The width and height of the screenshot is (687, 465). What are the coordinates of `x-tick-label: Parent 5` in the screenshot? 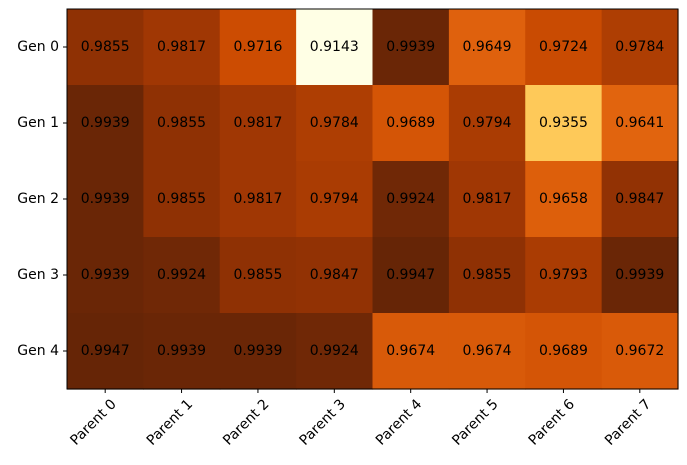 It's located at (475, 422).